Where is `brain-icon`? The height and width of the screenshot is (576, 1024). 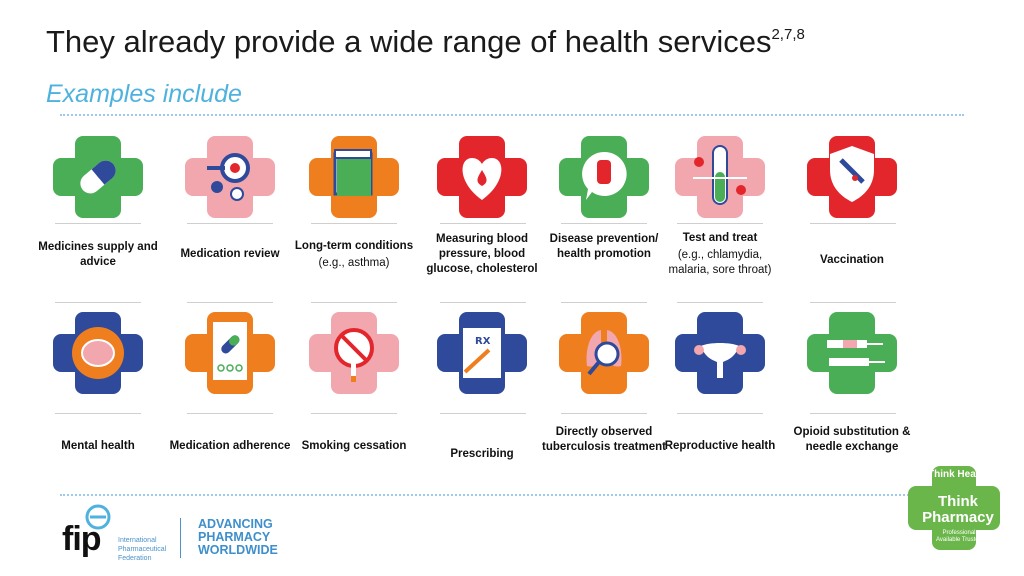 brain-icon is located at coordinates (98, 353).